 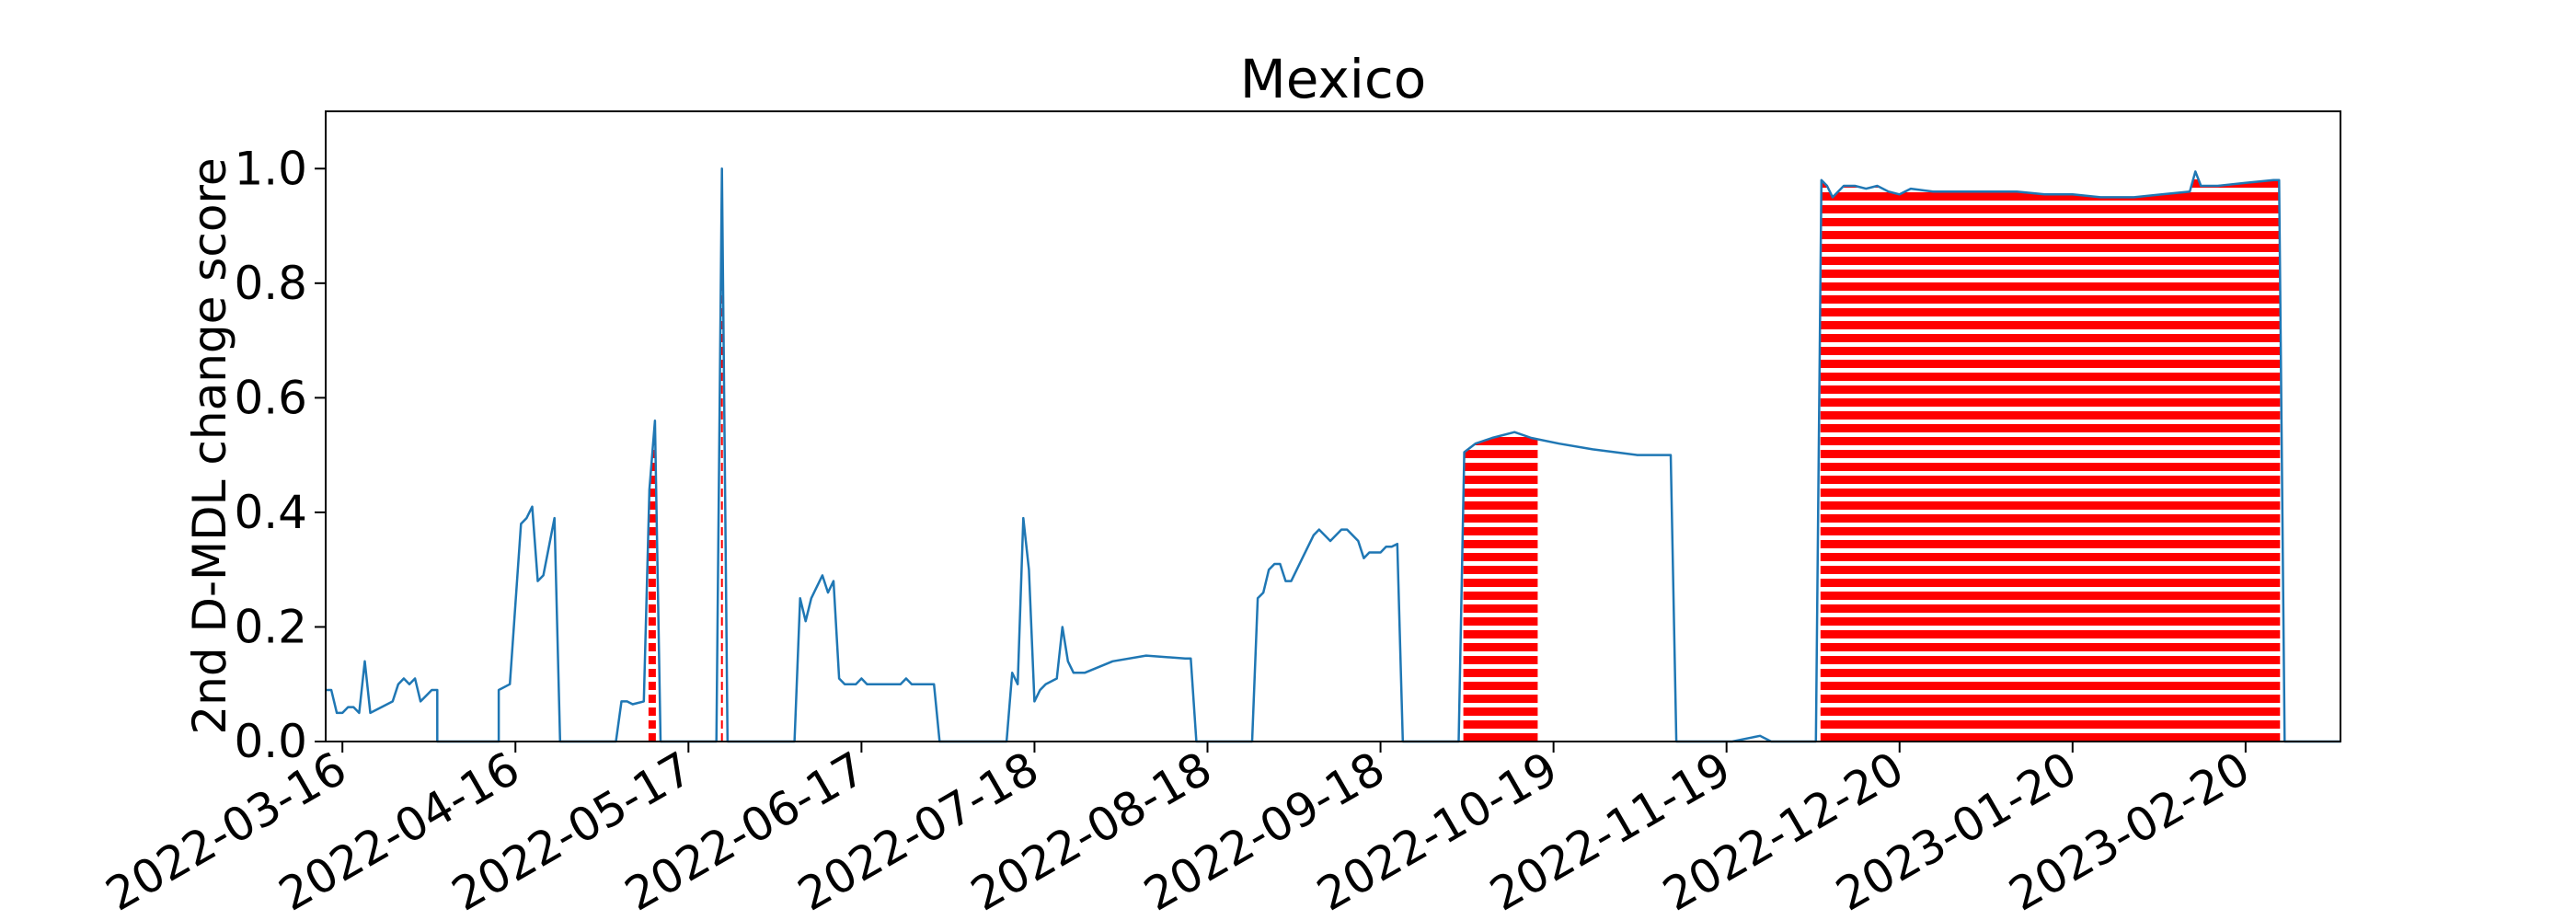 I want to click on y-tick-label: 0.8, so click(x=270, y=283).